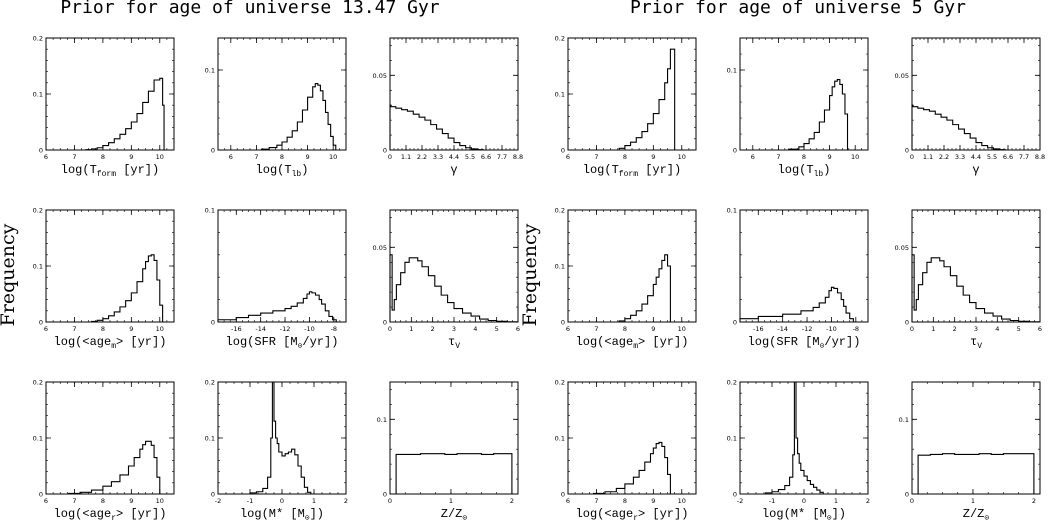 This screenshot has height=530, width=1048. Describe the element at coordinates (798, 9) in the screenshot. I see `right-block-title: Prior for age of universe 5 Gyr` at that location.